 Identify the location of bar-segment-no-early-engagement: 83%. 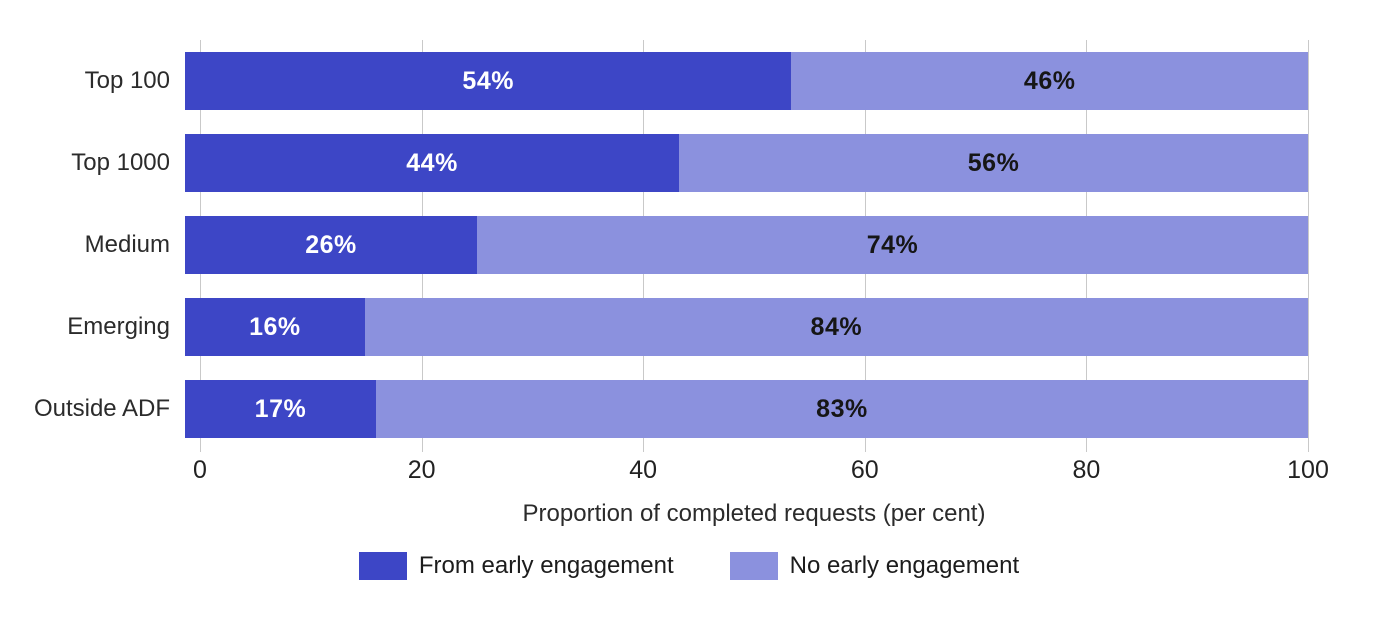
(841, 409).